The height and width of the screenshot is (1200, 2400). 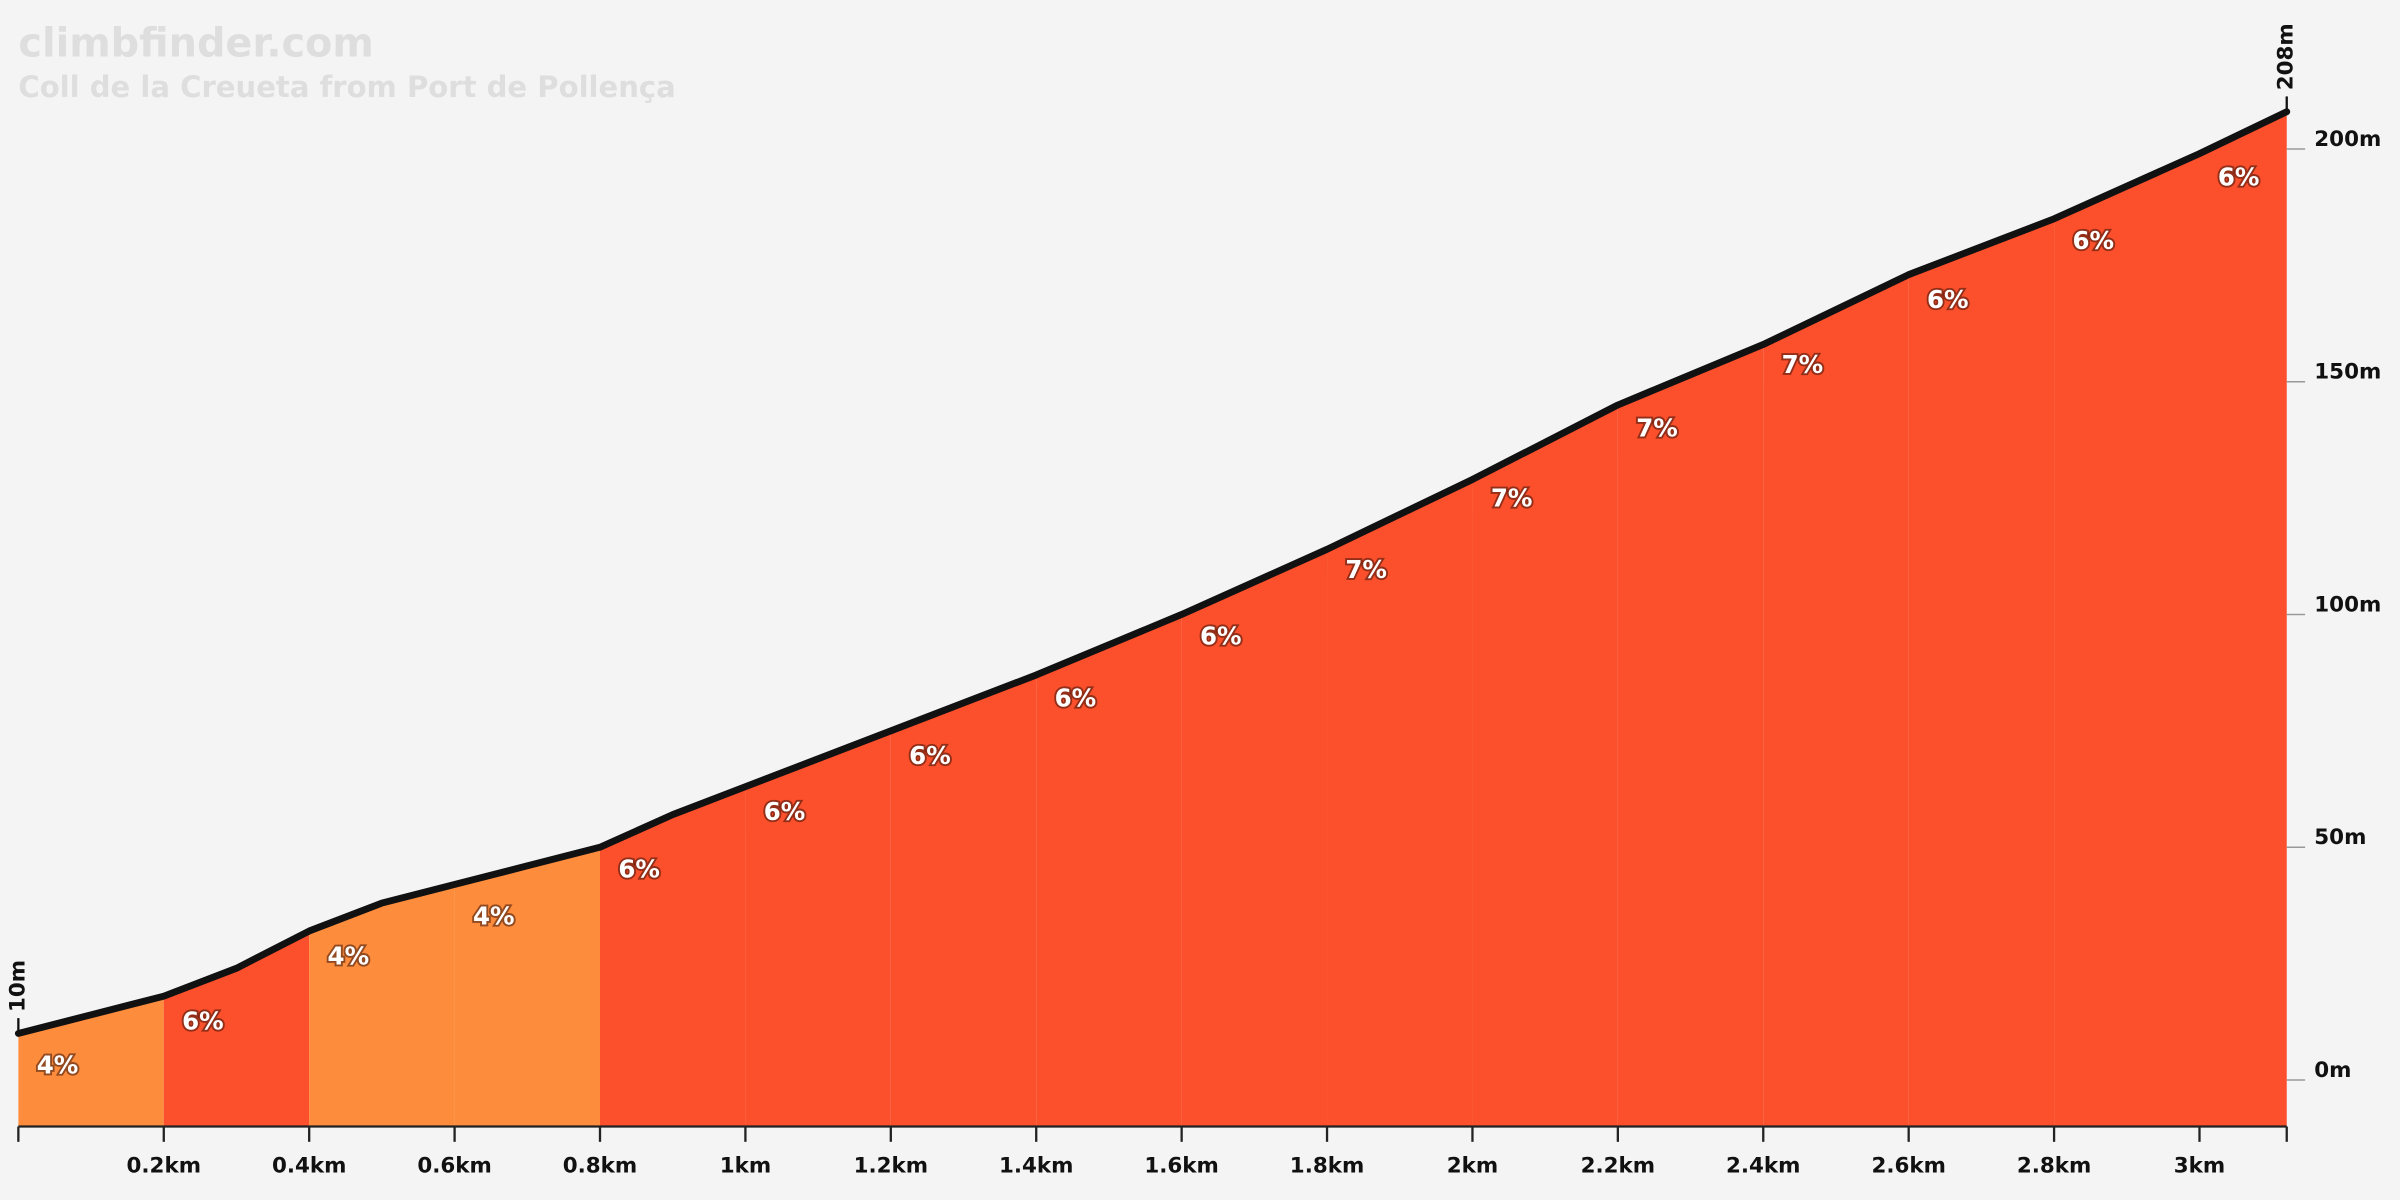 What do you see at coordinates (745, 1165) in the screenshot?
I see `x-tick-label: 1km` at bounding box center [745, 1165].